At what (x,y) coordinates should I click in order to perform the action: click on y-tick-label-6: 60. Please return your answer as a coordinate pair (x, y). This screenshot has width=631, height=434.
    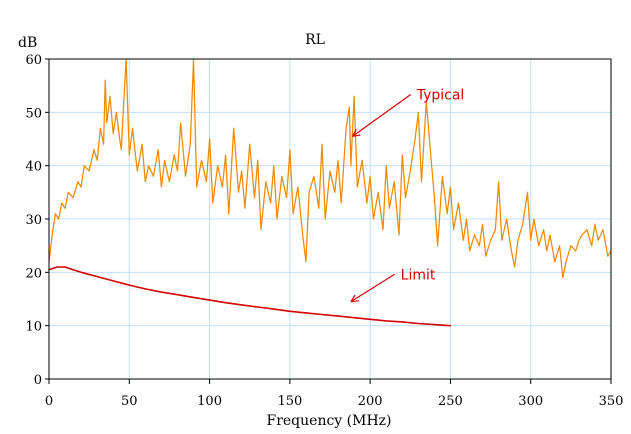
    Looking at the image, I should click on (33, 60).